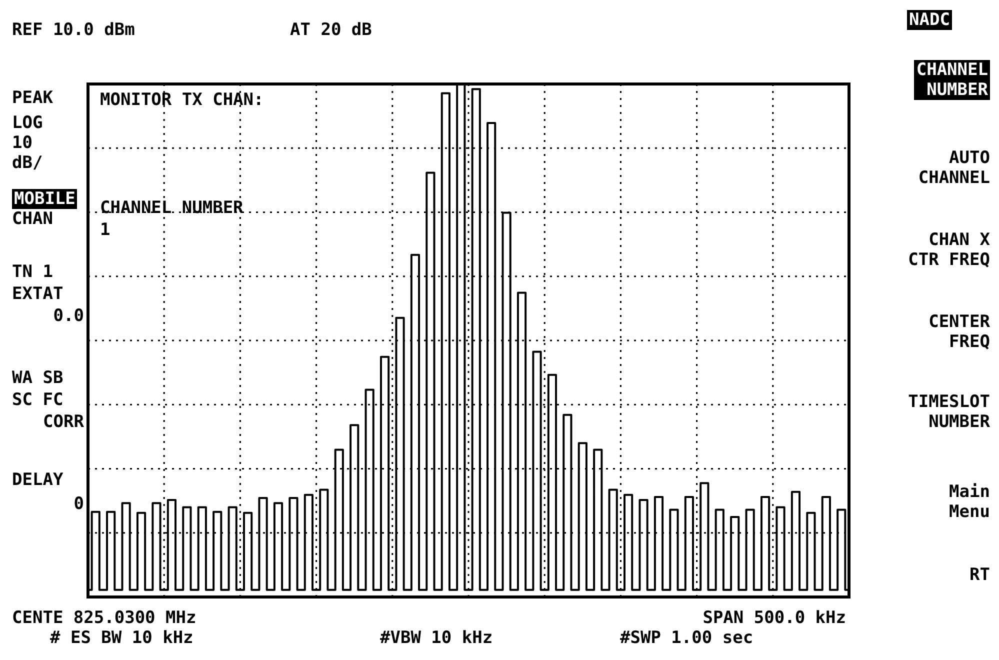 This screenshot has width=999, height=660. I want to click on text: # ES BW 10 kHz, so click(122, 638).